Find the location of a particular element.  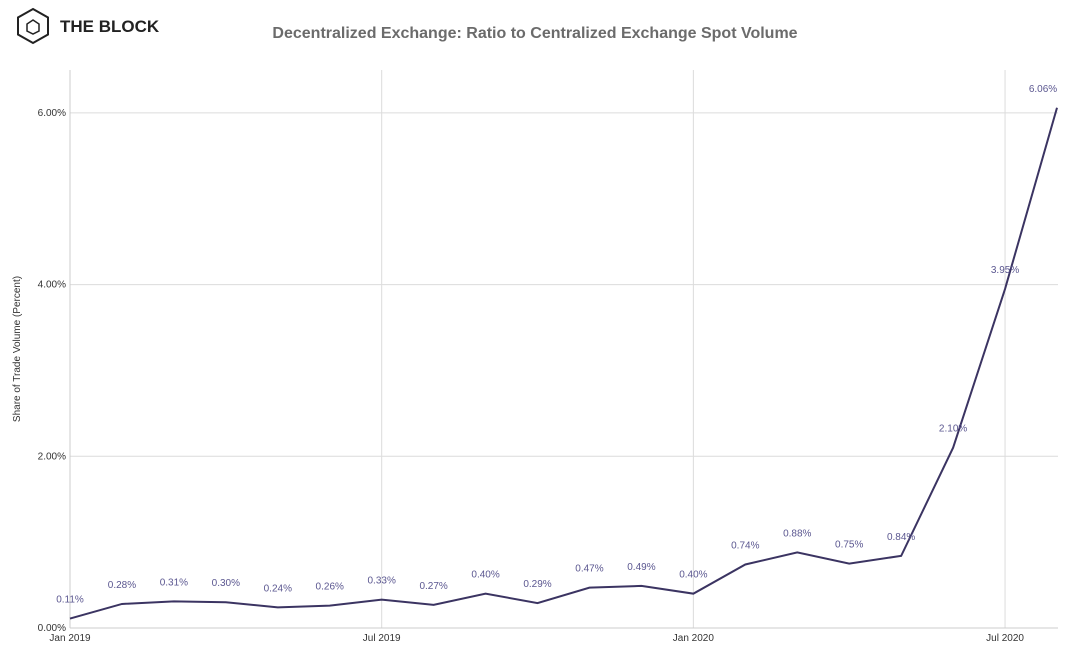

data-label: 3.95% is located at coordinates (1005, 270).